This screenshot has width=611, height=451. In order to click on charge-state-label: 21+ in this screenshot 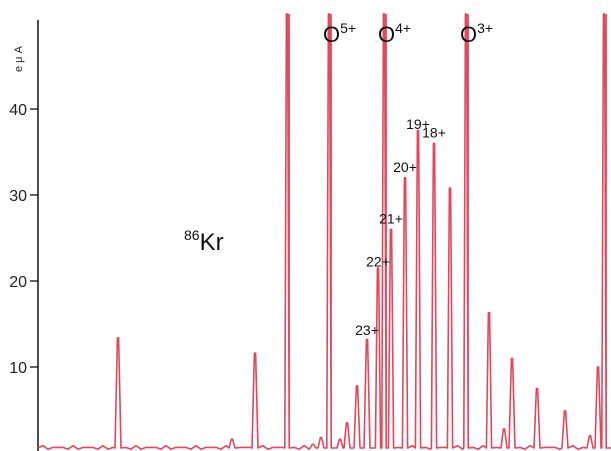, I will do `click(391, 218)`.